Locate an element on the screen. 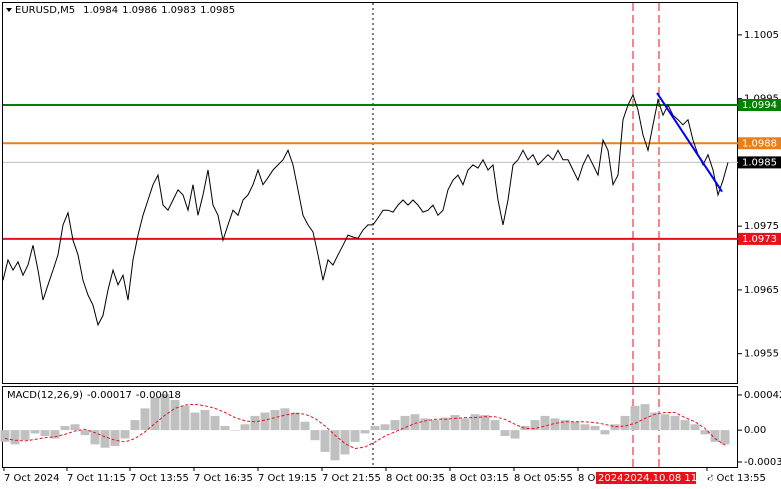 This screenshot has height=489, width=781. time-label: 2024. is located at coordinates (612, 478).